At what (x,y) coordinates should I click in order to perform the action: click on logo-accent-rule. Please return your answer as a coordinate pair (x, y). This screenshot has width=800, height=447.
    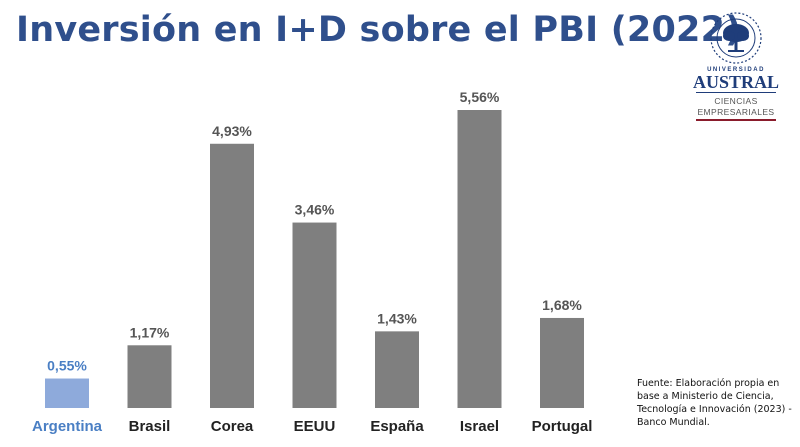
    Looking at the image, I should click on (736, 120).